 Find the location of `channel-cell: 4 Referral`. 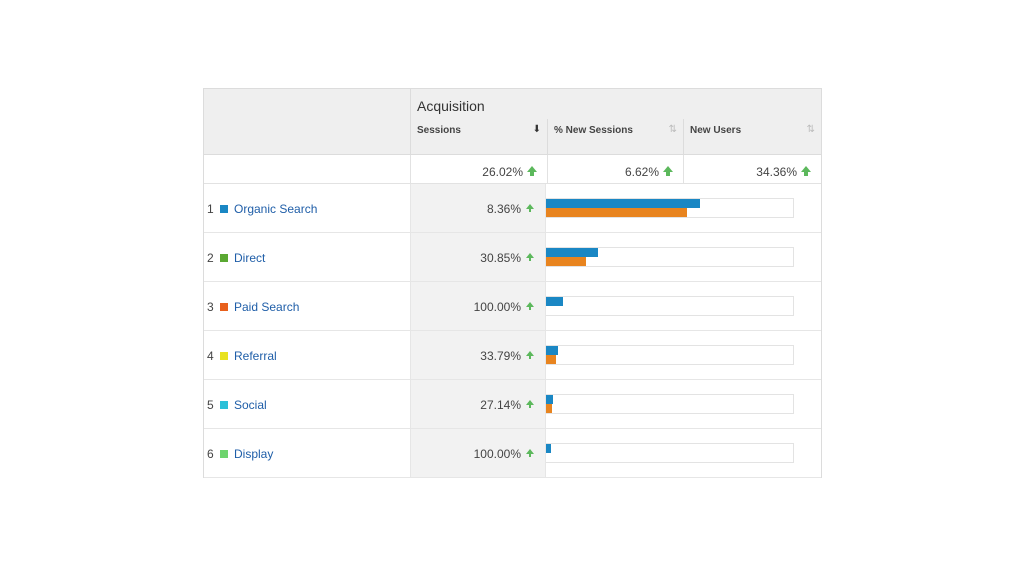

channel-cell: 4 Referral is located at coordinates (307, 355).